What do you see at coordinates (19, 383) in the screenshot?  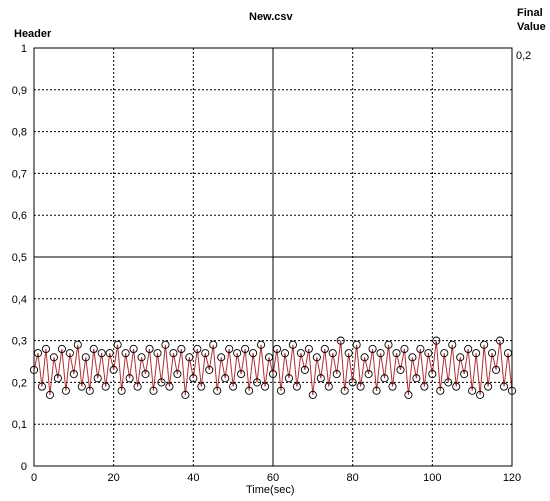 I see `y-tick-label: 0,2` at bounding box center [19, 383].